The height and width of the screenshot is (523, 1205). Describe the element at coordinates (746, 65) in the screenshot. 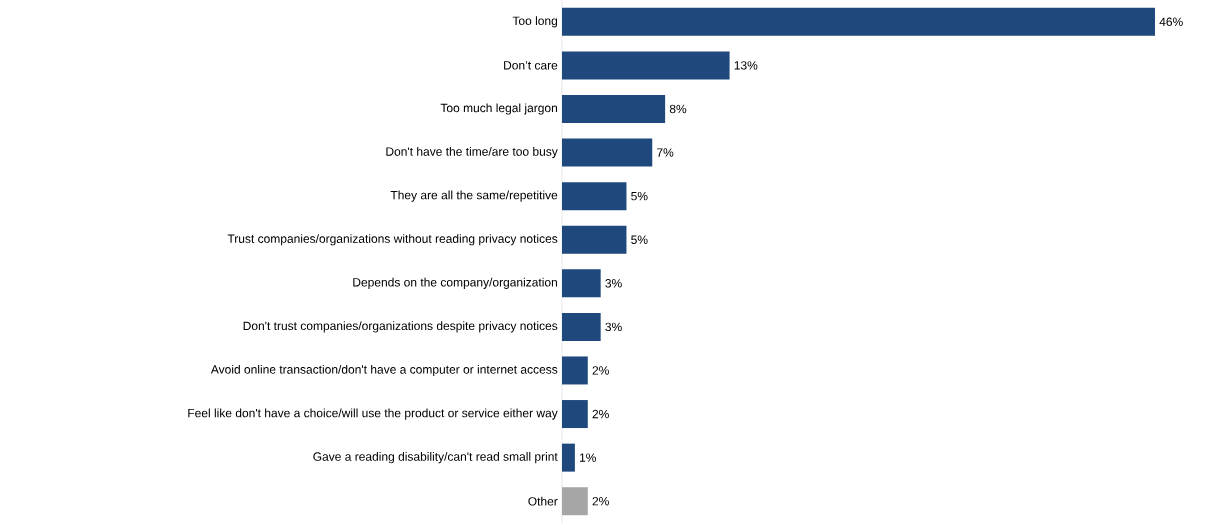

I see `data-label: 13%` at that location.